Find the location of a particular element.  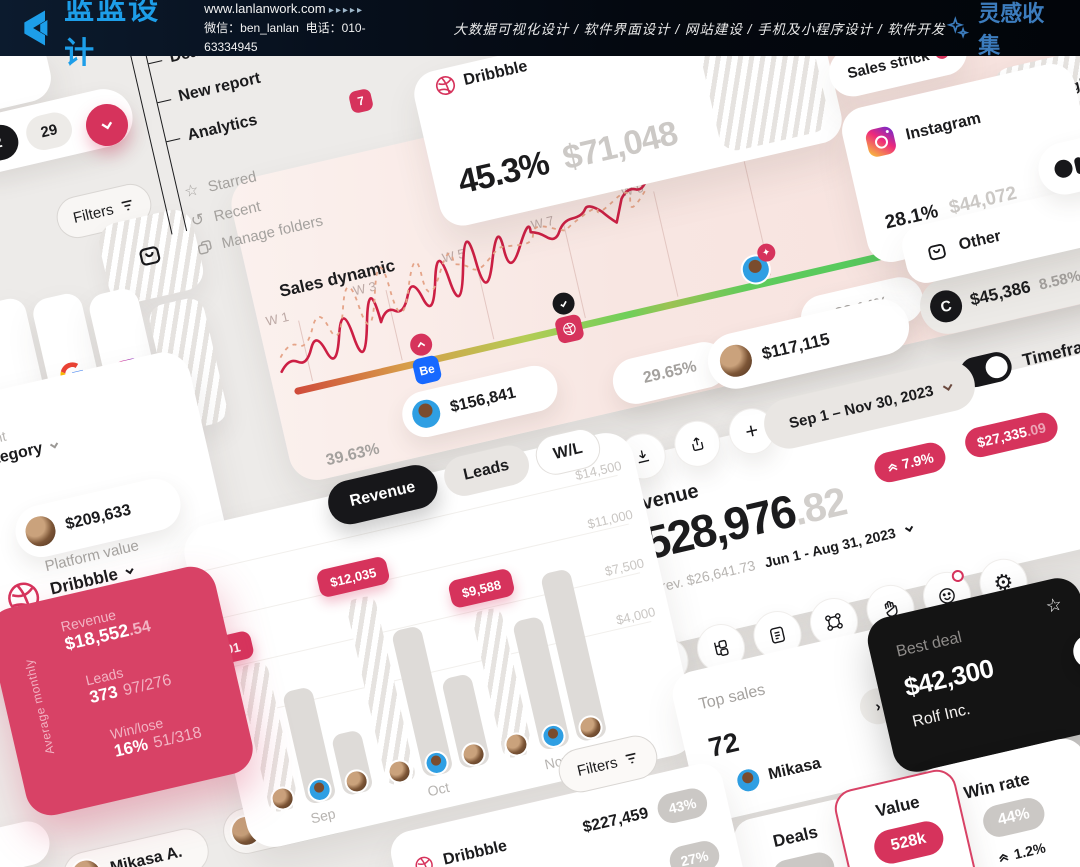

sparkle-icon is located at coordinates (958, 27).